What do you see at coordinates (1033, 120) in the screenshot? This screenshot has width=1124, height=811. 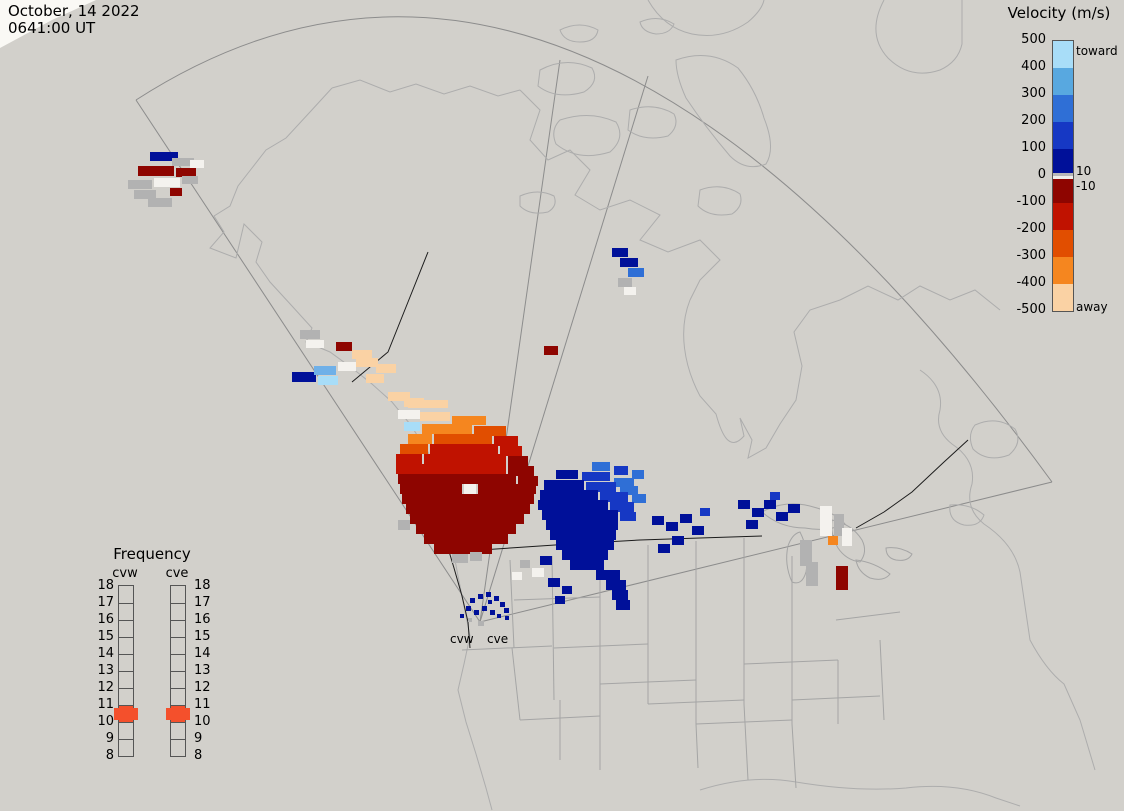 I see `velocity-tick-label: 200` at bounding box center [1033, 120].